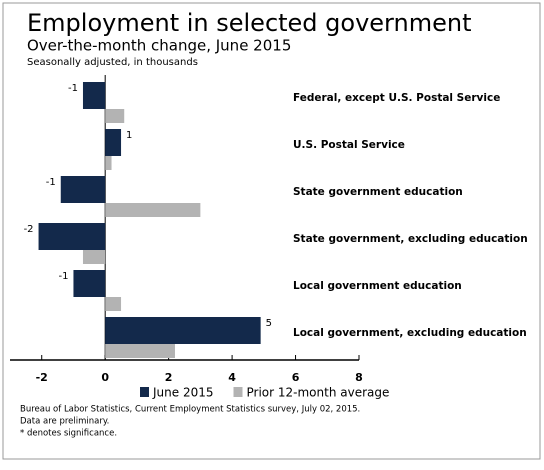 The height and width of the screenshot is (470, 544). Describe the element at coordinates (378, 192) in the screenshot. I see `category-label: State government education` at that location.